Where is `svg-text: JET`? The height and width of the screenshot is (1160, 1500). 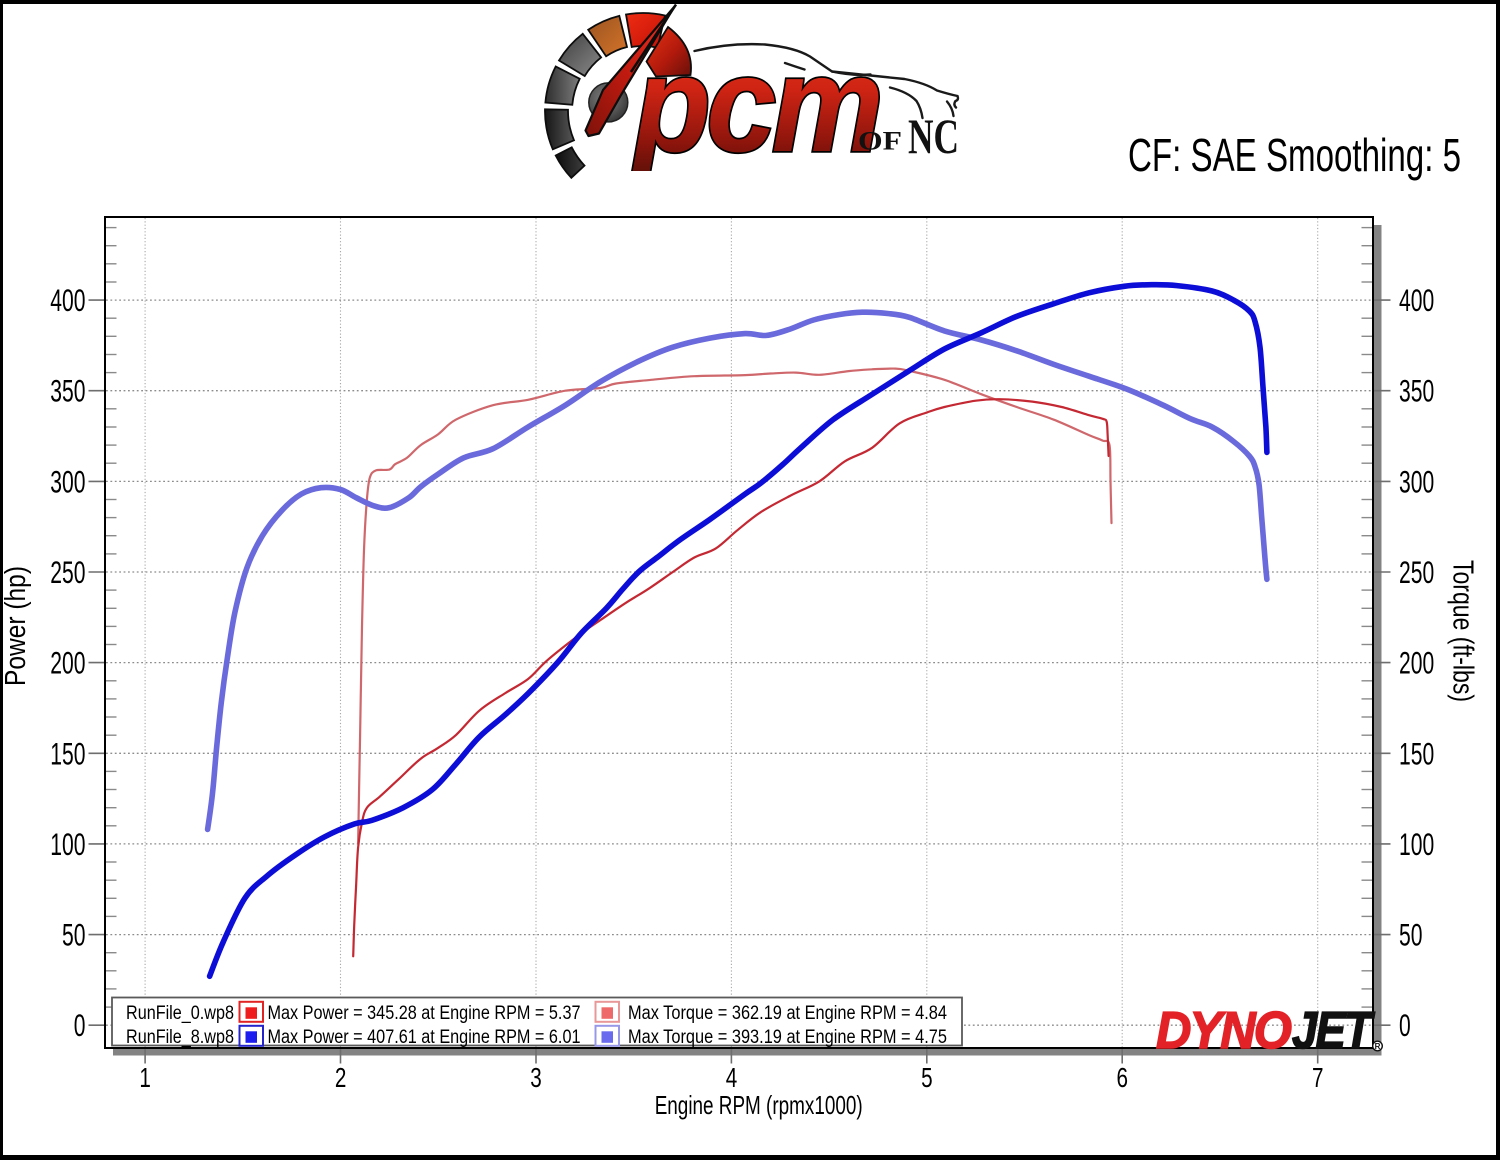
svg-text: JET is located at coordinates (1333, 1031).